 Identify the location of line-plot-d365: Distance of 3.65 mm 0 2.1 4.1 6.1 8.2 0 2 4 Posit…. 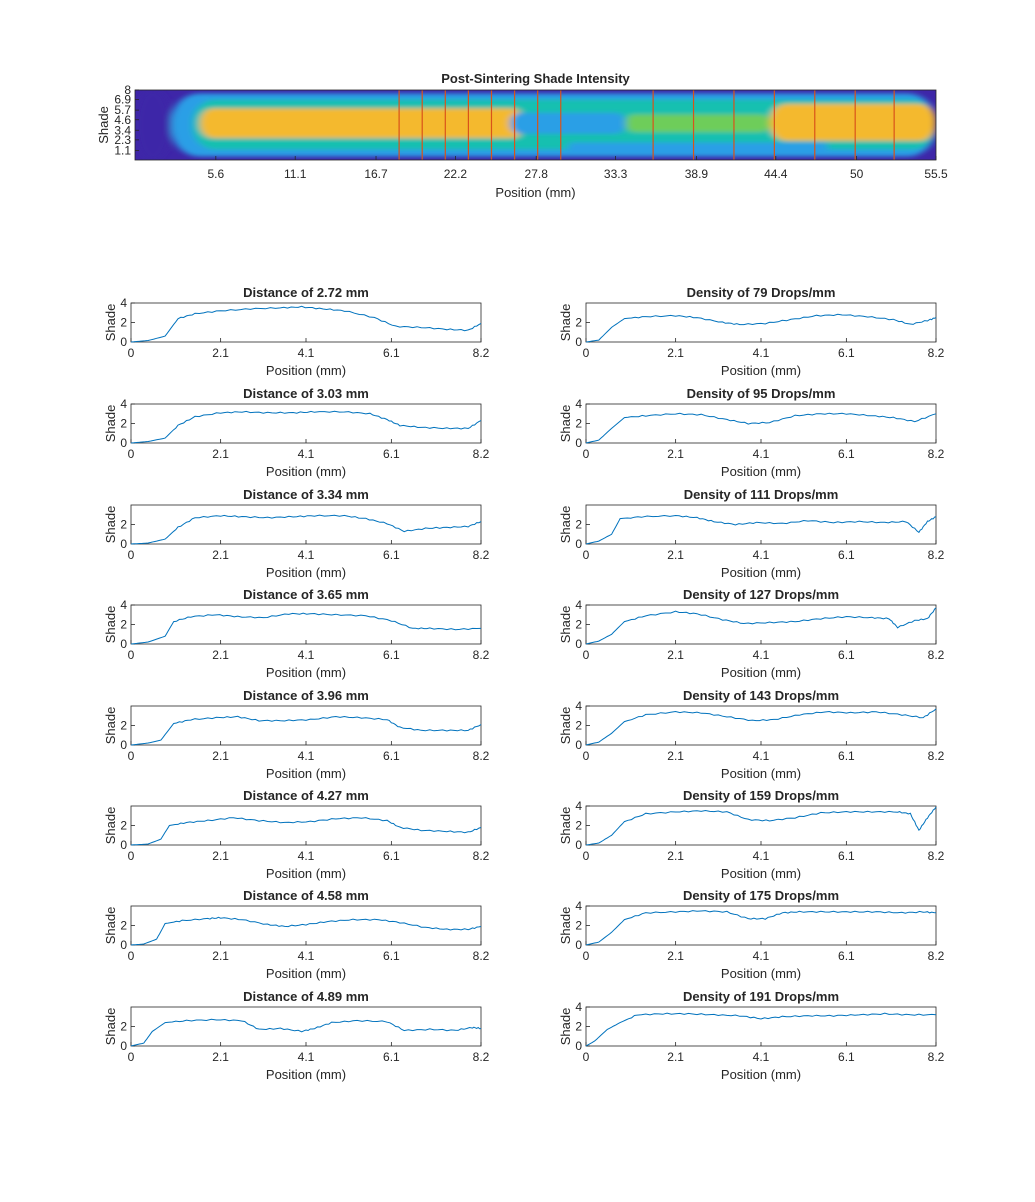
(296, 633).